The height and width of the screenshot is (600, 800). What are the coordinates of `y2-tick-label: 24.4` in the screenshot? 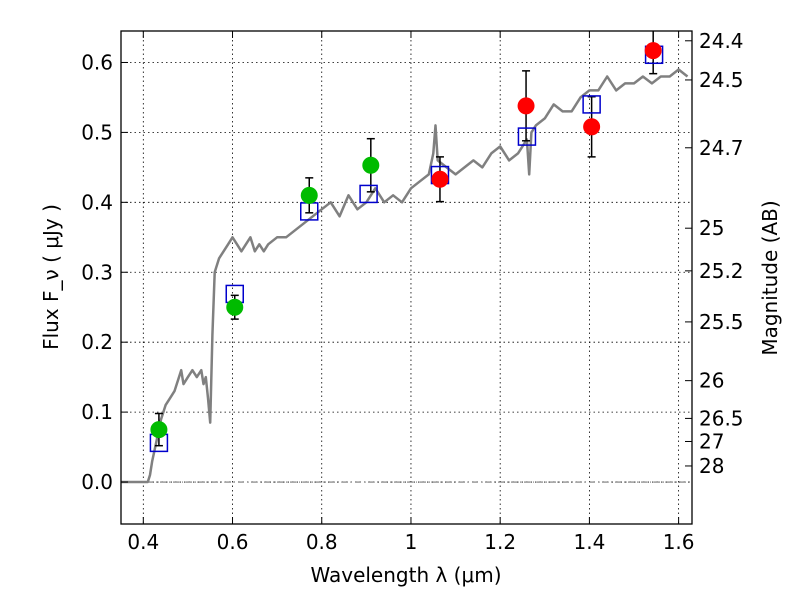 It's located at (721, 41).